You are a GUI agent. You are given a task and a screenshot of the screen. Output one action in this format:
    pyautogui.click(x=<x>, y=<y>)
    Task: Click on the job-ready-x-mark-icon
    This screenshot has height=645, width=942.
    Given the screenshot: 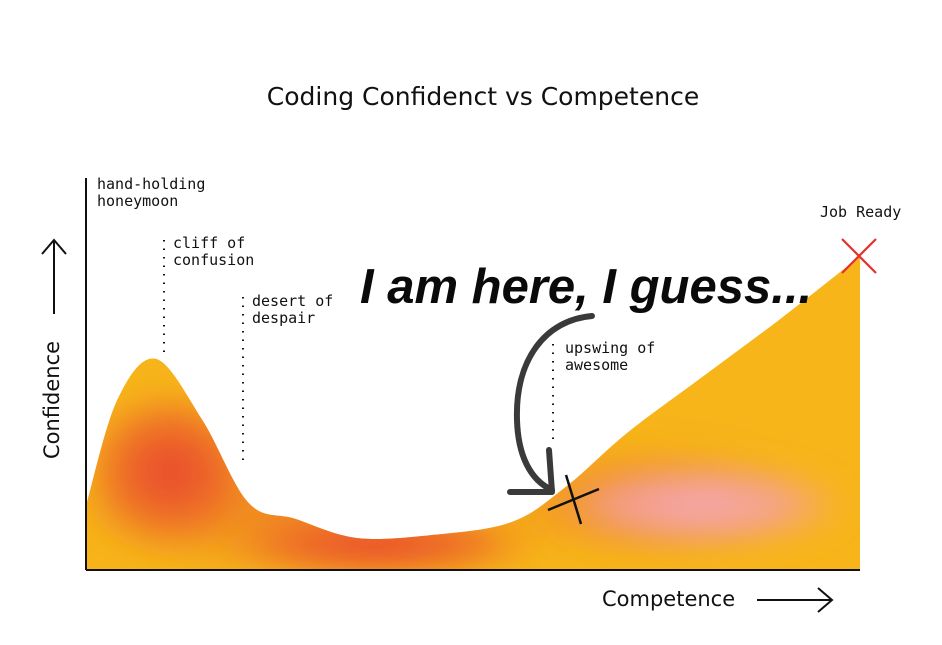 What is the action you would take?
    pyautogui.click(x=859, y=256)
    